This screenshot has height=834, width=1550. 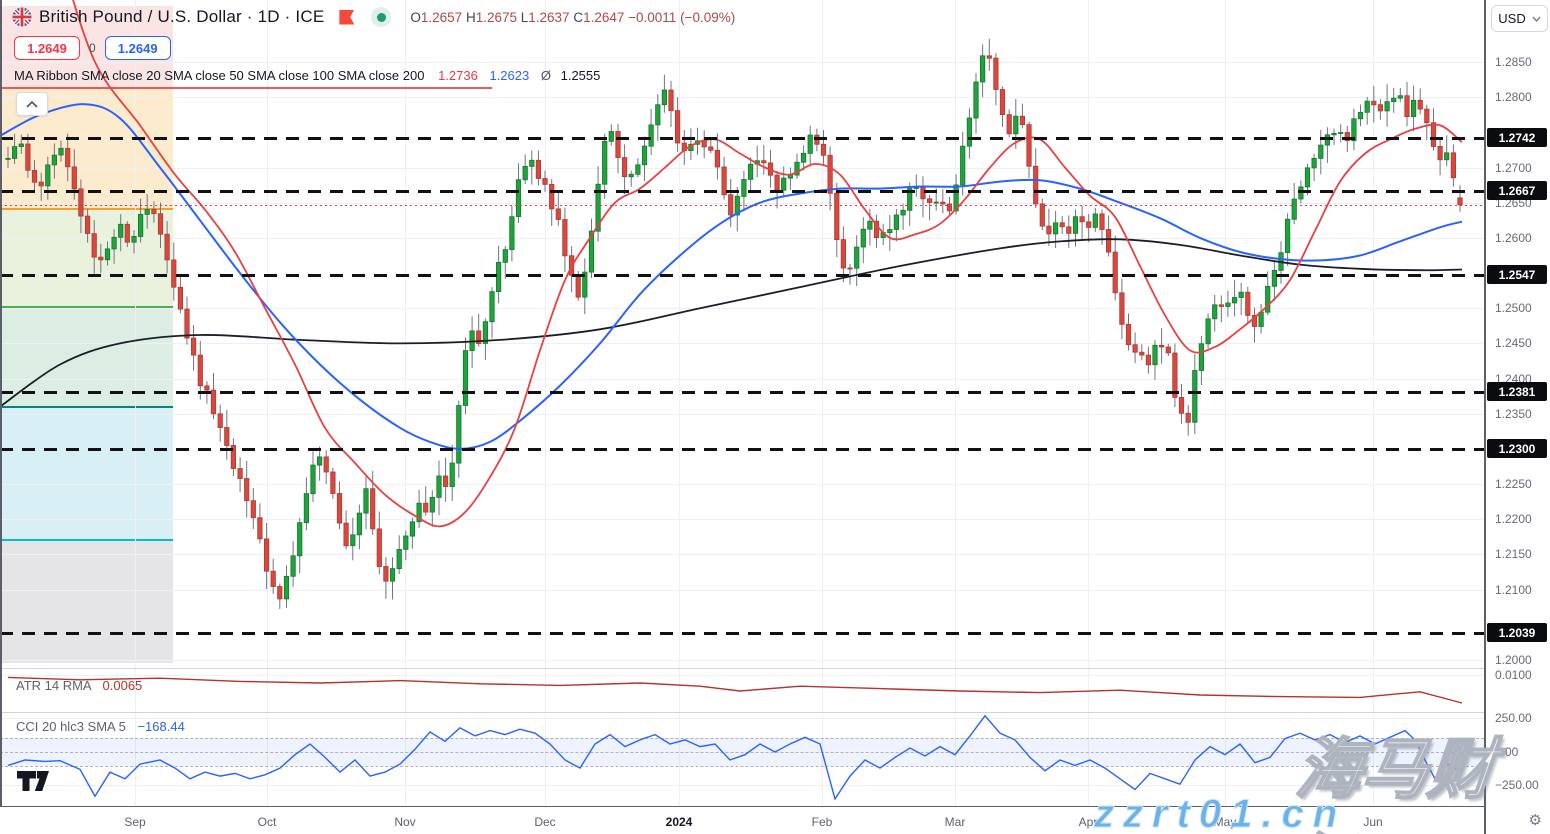 What do you see at coordinates (1535, 820) in the screenshot?
I see `settings-gear-icon: ⚙` at bounding box center [1535, 820].